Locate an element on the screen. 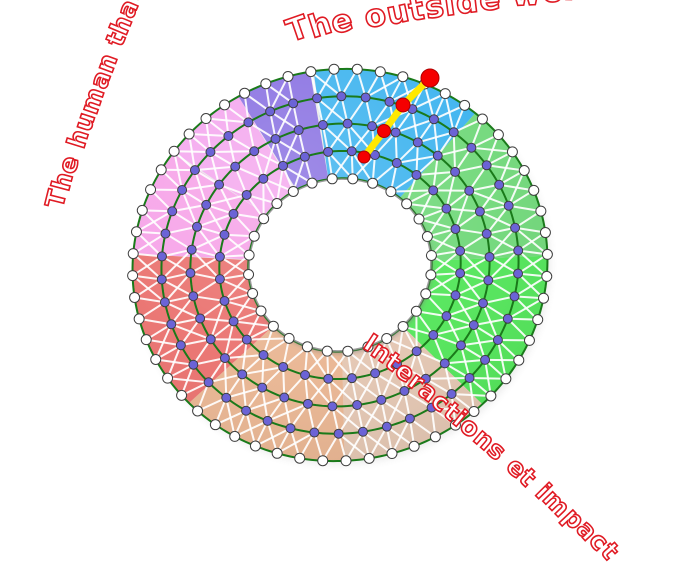  label-char: a is located at coordinates (587, 530).